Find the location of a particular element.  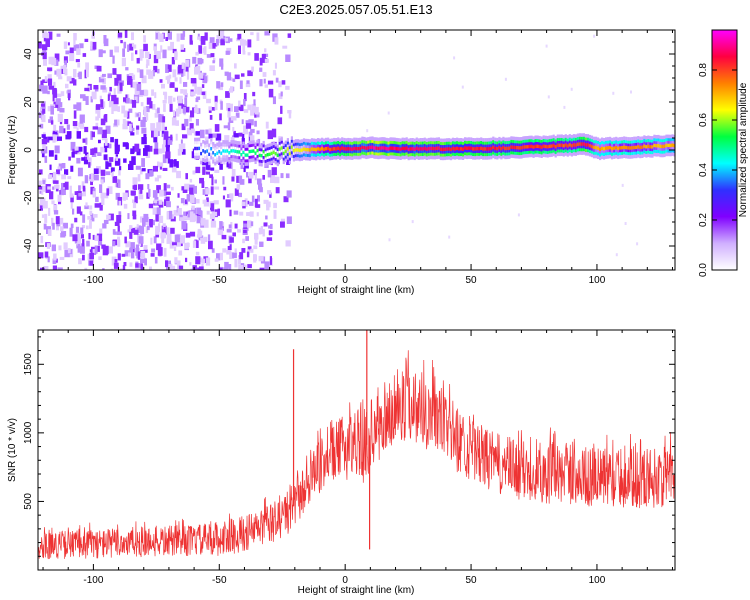

y-tick-label: 0 is located at coordinates (28, 150).